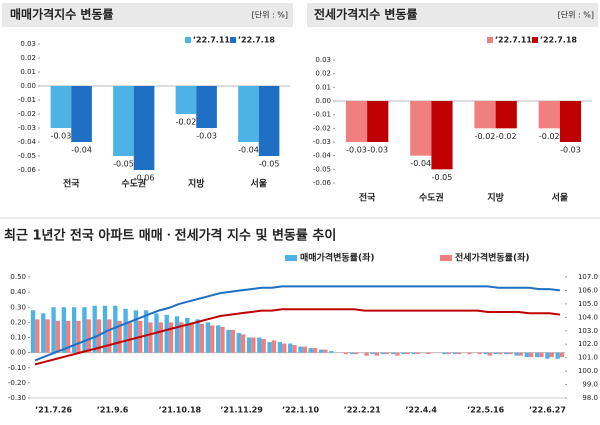 The image size is (600, 425). I want to click on x-tick-label: 수도권, so click(133, 184).